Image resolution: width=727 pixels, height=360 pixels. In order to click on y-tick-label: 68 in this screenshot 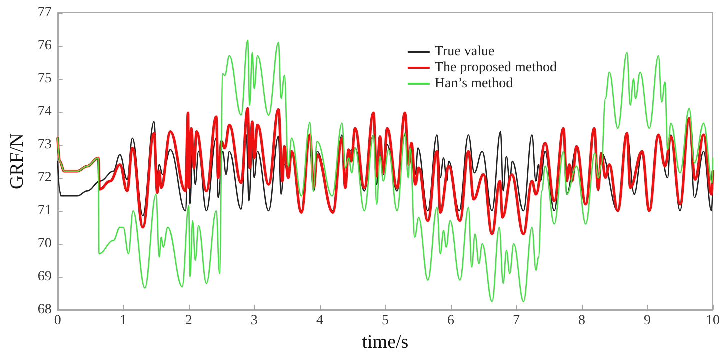, I will do `click(45, 310)`.